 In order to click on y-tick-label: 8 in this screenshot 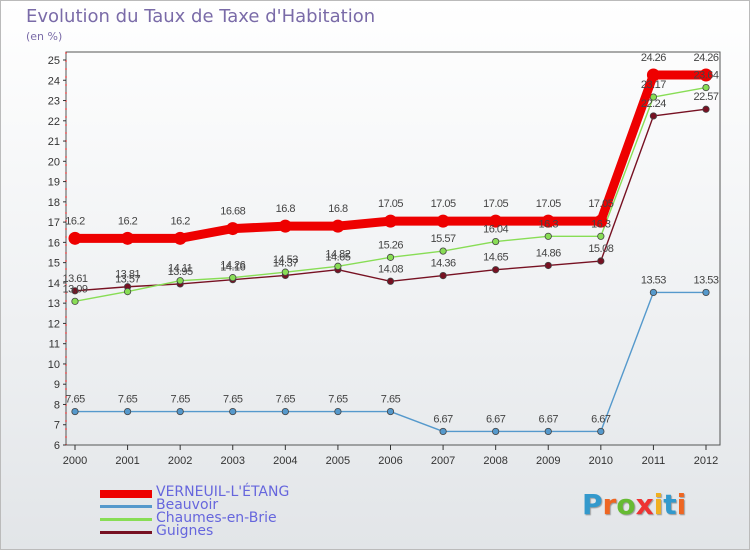, I will do `click(57, 405)`.